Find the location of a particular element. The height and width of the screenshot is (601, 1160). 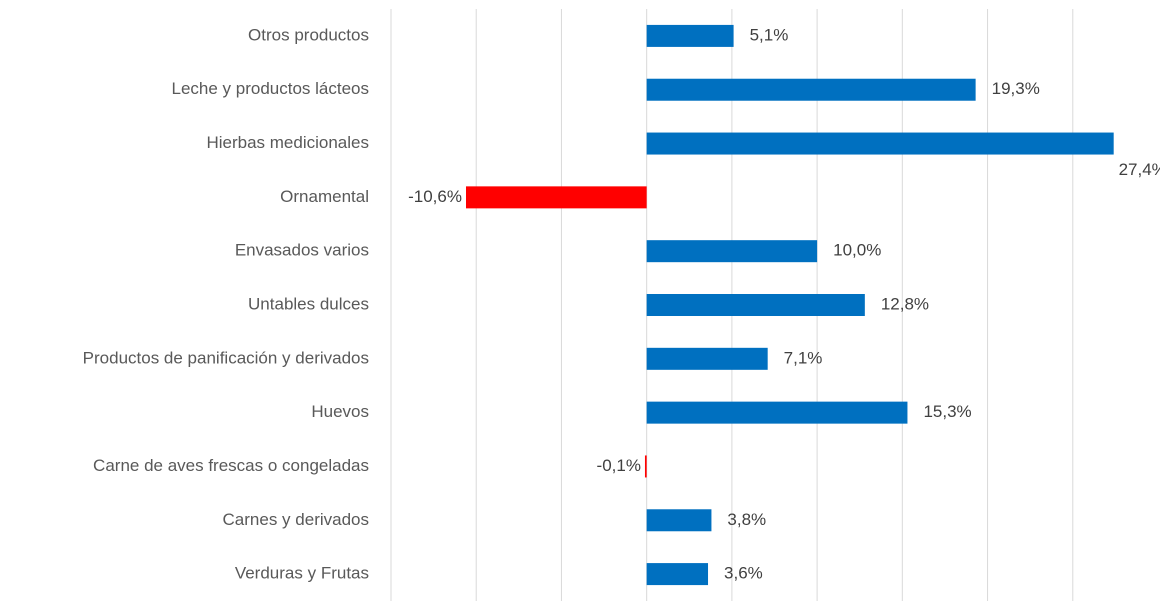

y-tick-label: Huevos is located at coordinates (340, 411).